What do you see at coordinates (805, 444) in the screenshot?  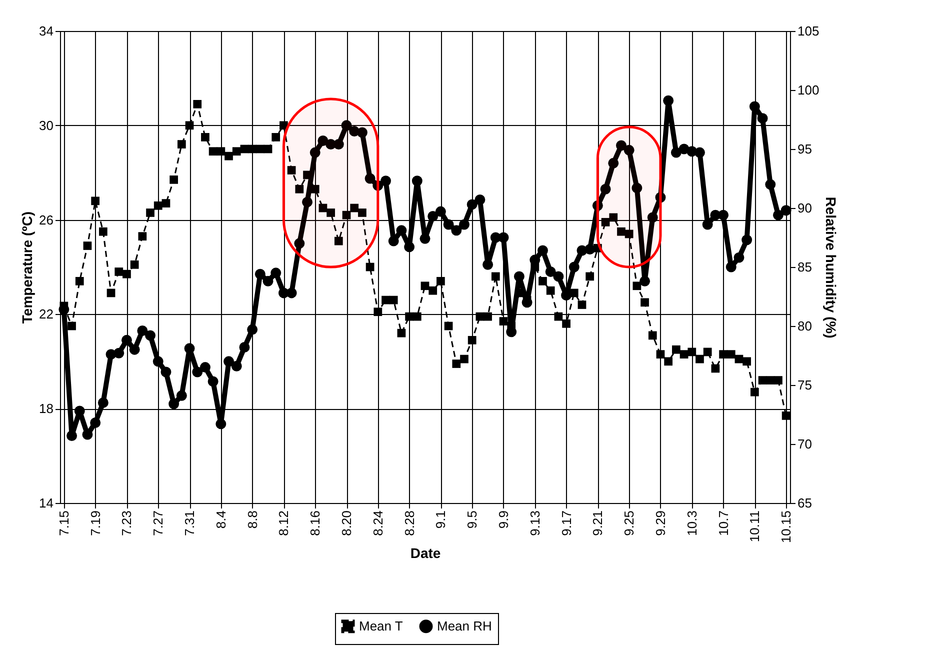 I see `y2-tick-label: 70` at bounding box center [805, 444].